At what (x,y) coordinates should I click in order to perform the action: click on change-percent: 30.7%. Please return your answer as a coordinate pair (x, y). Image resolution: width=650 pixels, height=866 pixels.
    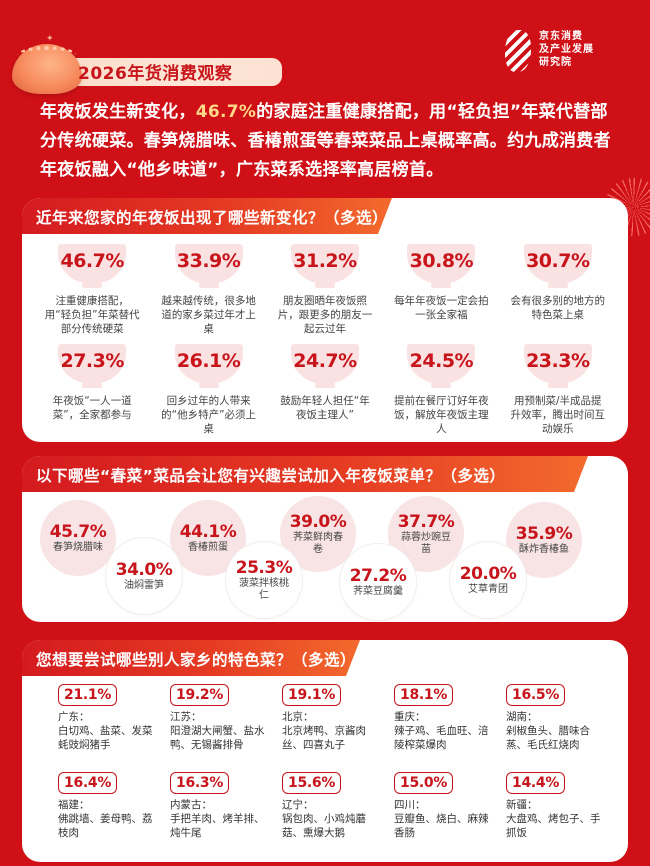
    Looking at the image, I should click on (558, 261).